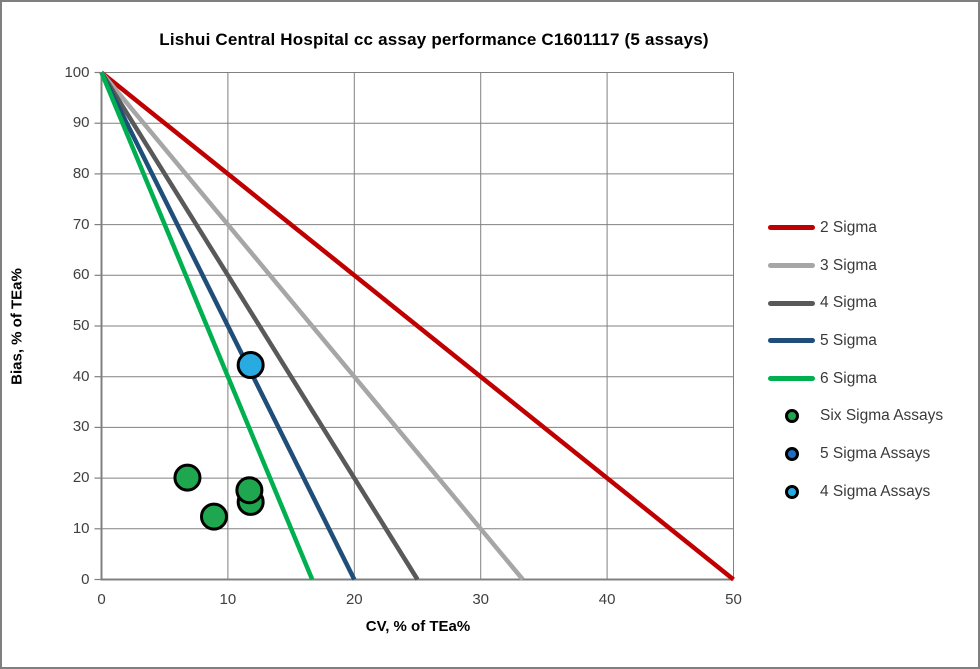 This screenshot has height=669, width=980. What do you see at coordinates (228, 599) in the screenshot?
I see `x-tick-label: 10` at bounding box center [228, 599].